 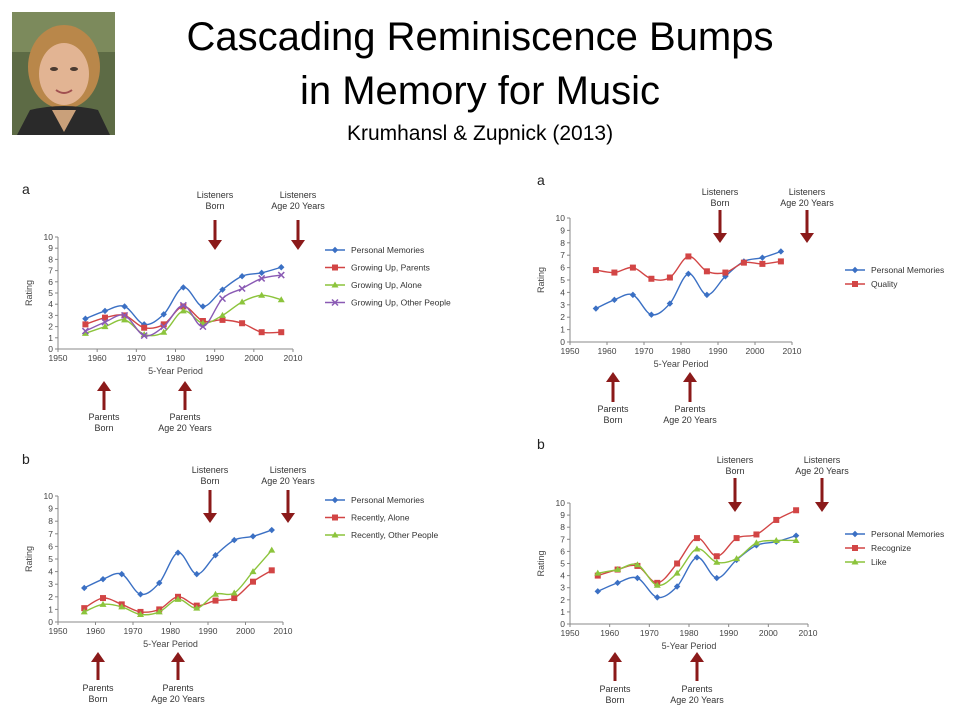 What do you see at coordinates (480, 91) in the screenshot?
I see `slide-title-line-2: in Memory for Music` at bounding box center [480, 91].